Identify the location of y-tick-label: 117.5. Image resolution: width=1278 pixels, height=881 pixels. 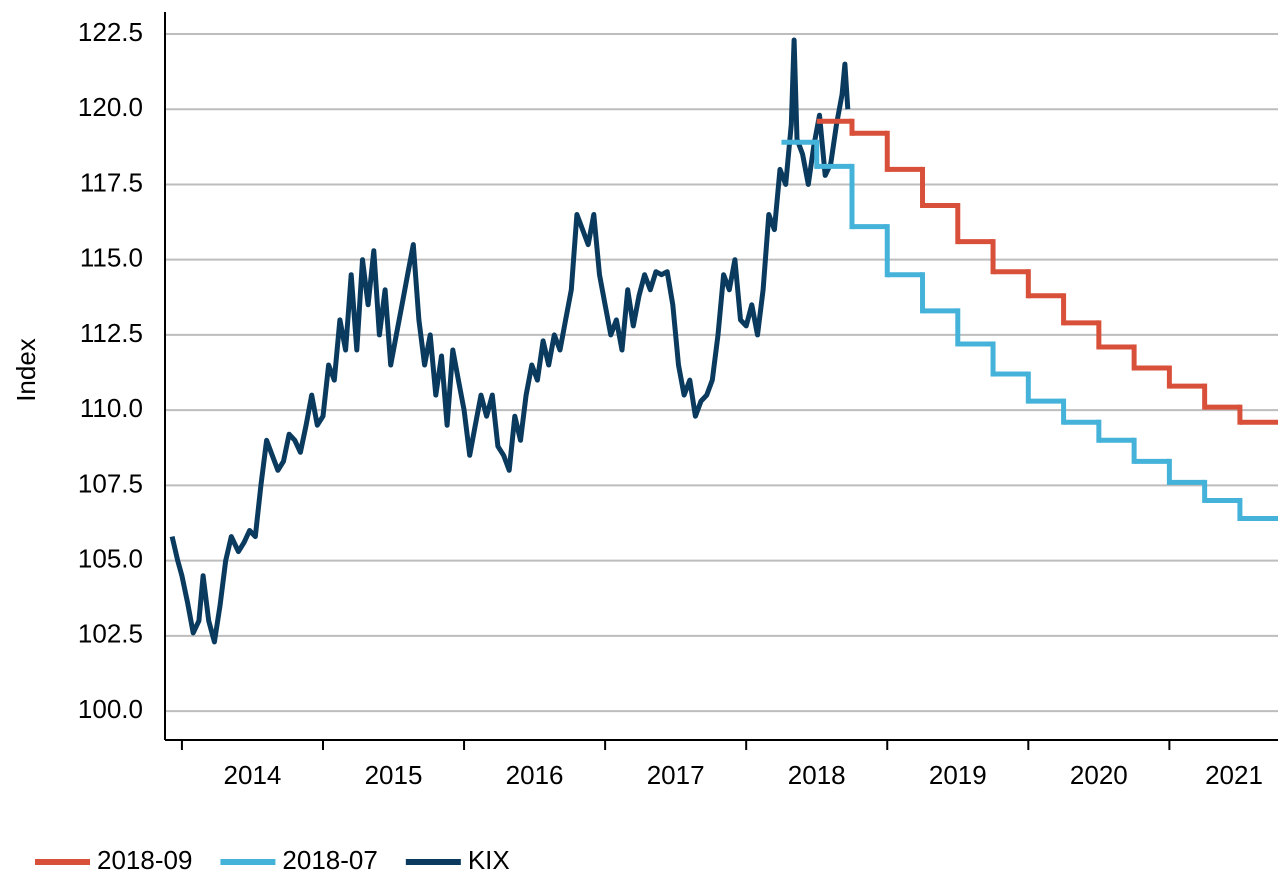
(111, 182).